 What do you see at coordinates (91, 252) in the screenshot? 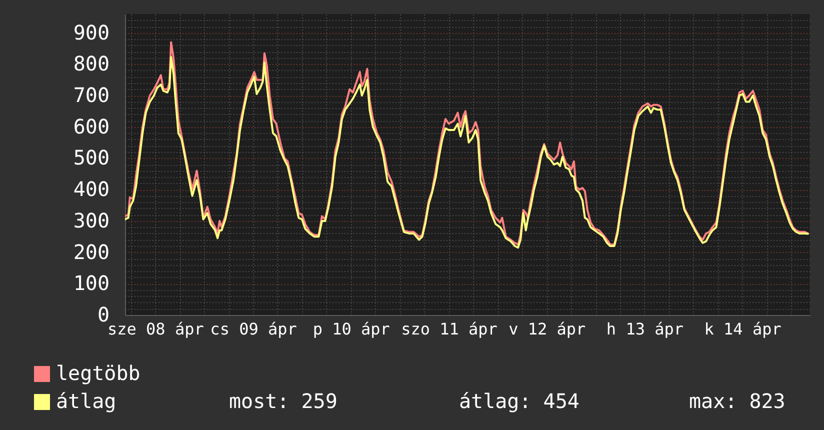
I see `y-tick-label: 200` at bounding box center [91, 252].